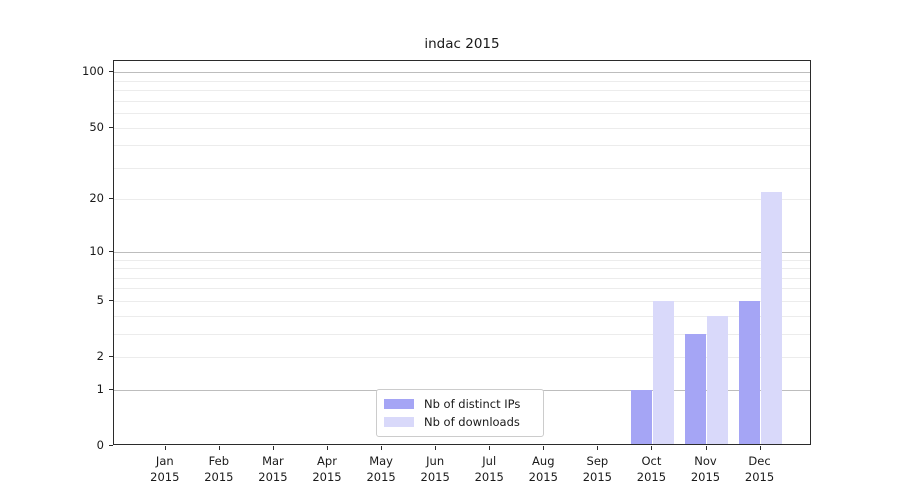  Describe the element at coordinates (381, 469) in the screenshot. I see `x-tick-label: May 2015` at that location.